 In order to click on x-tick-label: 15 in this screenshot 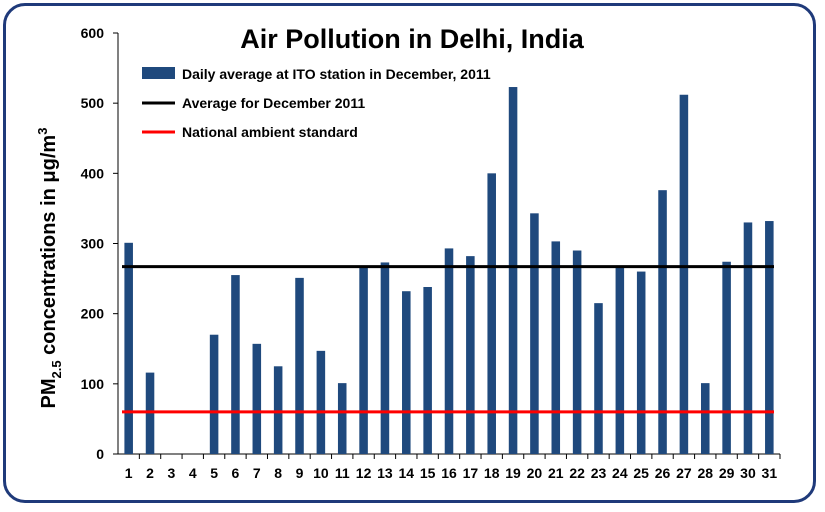, I will do `click(428, 473)`.